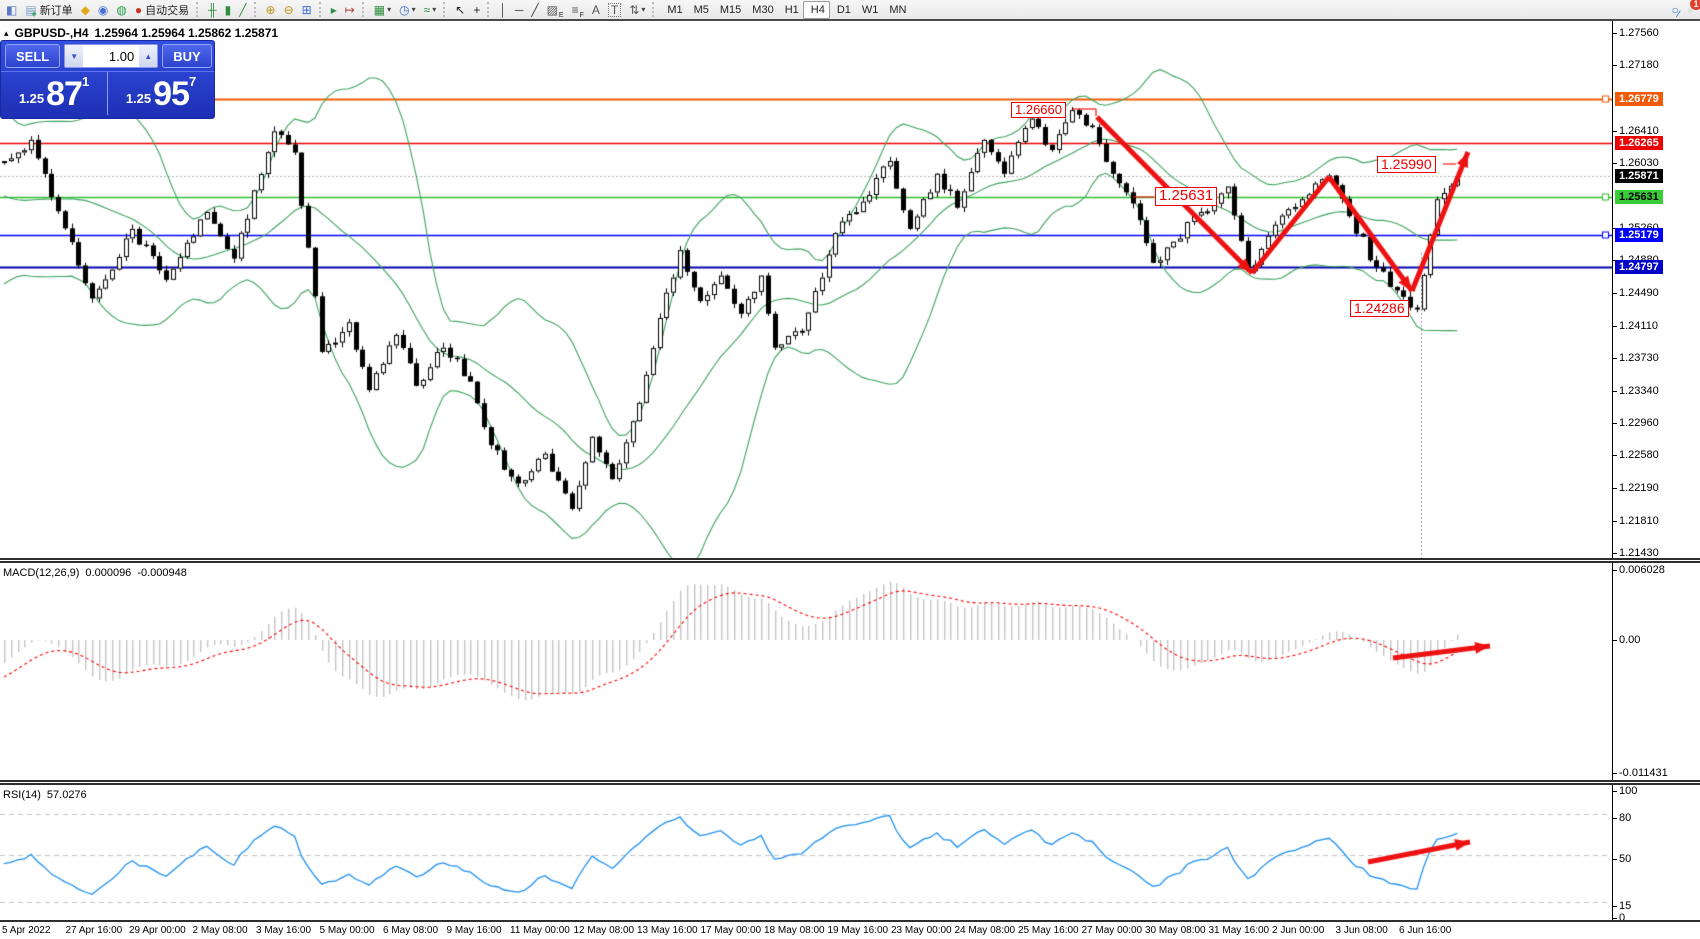  Describe the element at coordinates (85, 81) in the screenshot. I see `sell-price-pip: 1` at that location.